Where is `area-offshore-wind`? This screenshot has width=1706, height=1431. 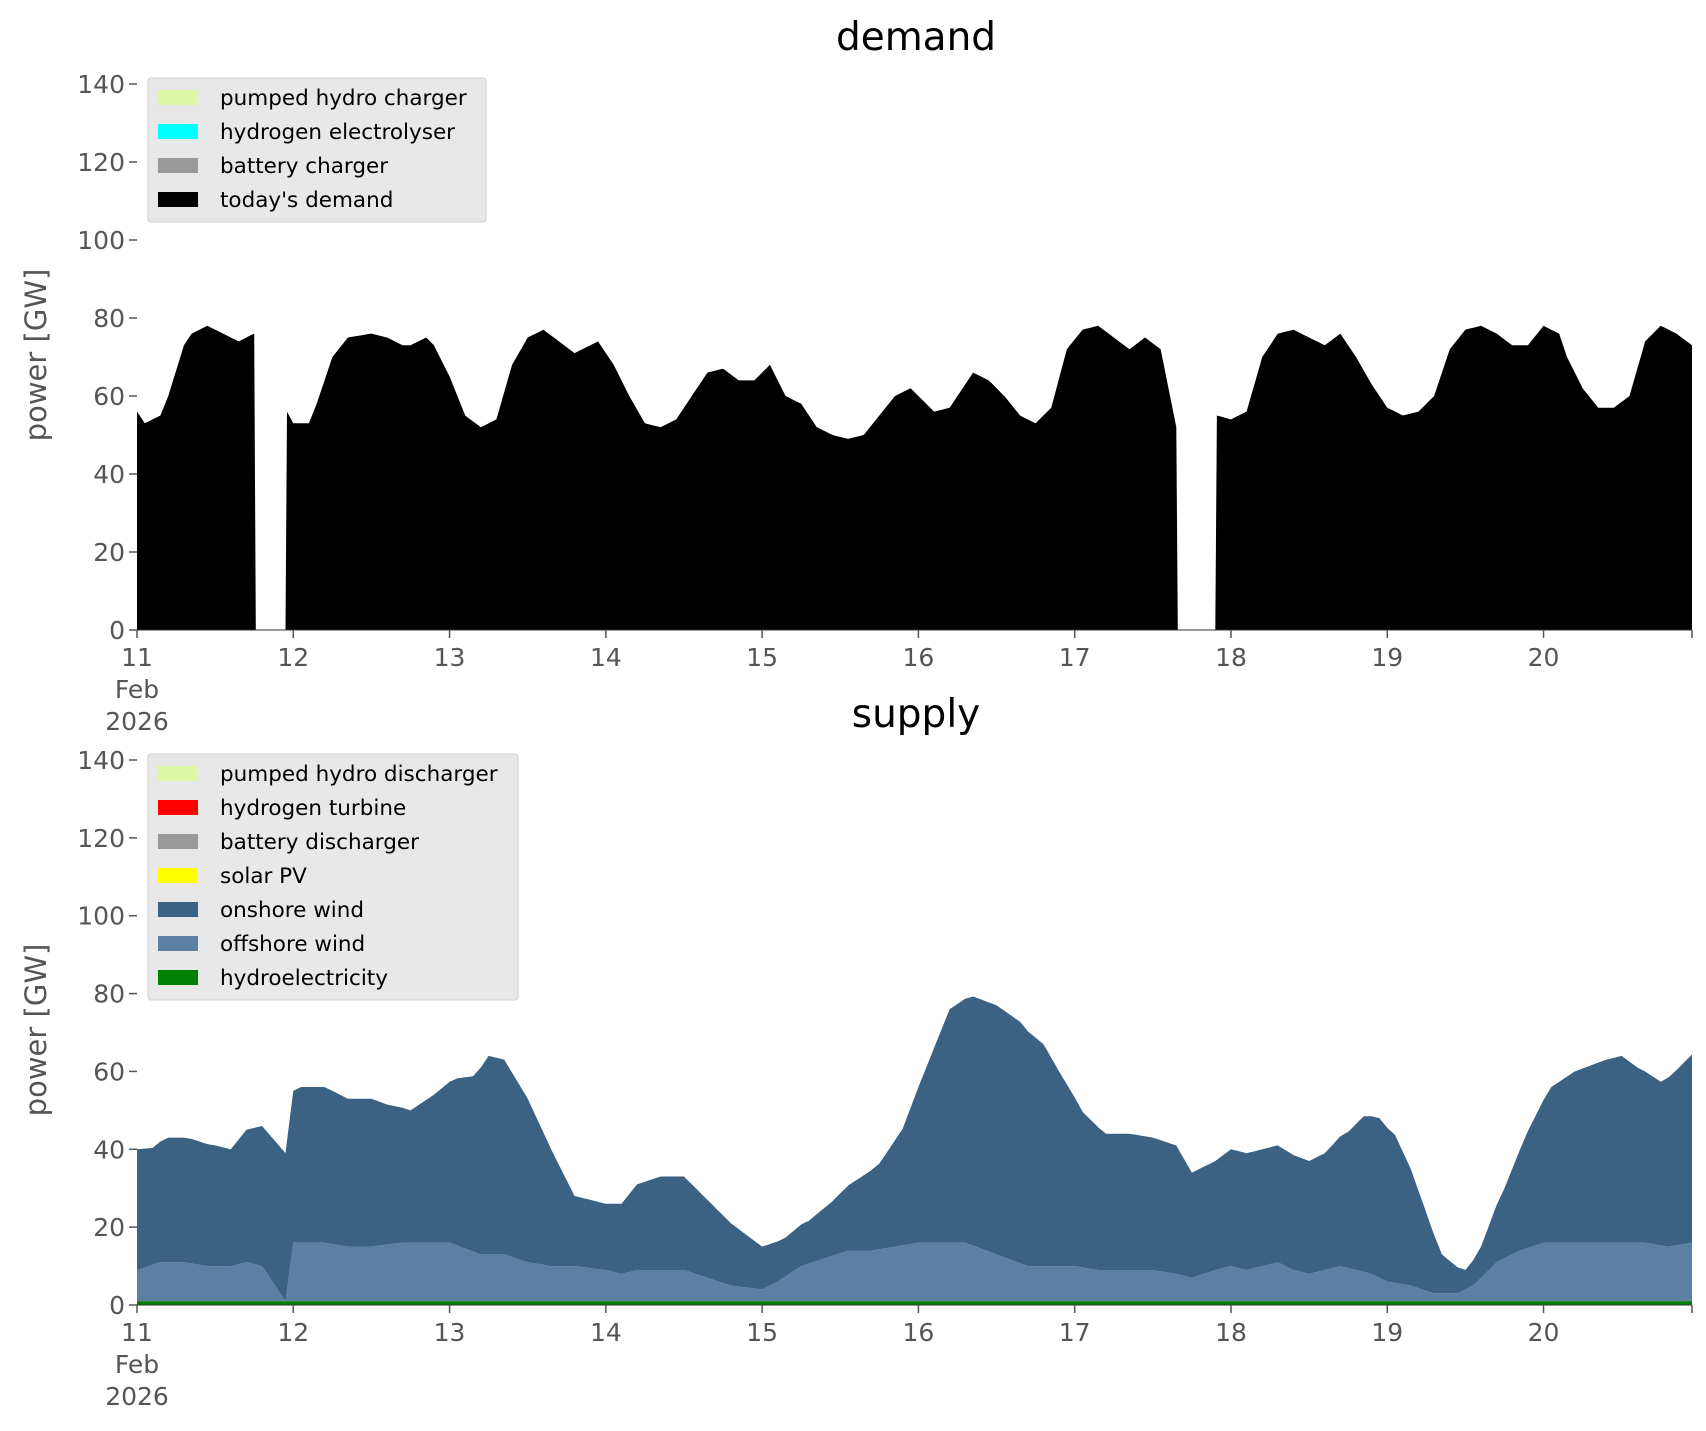 area-offshore-wind is located at coordinates (914, 1272).